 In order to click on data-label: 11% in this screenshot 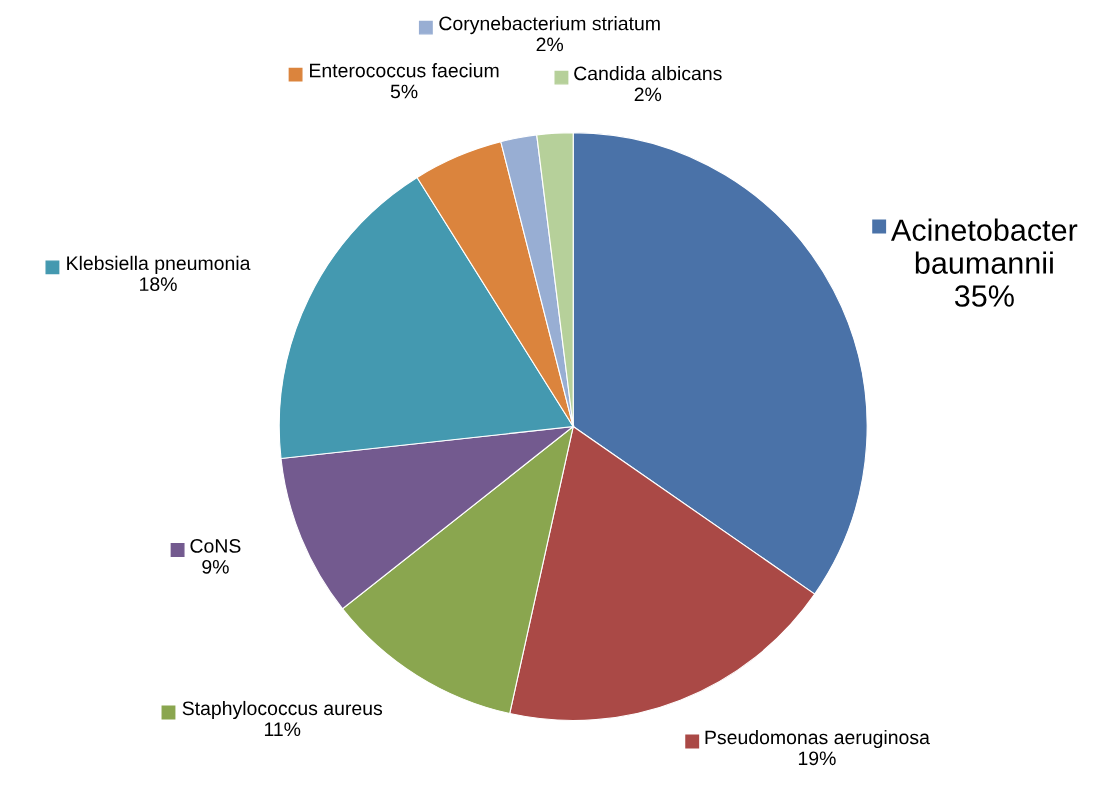, I will do `click(282, 729)`.